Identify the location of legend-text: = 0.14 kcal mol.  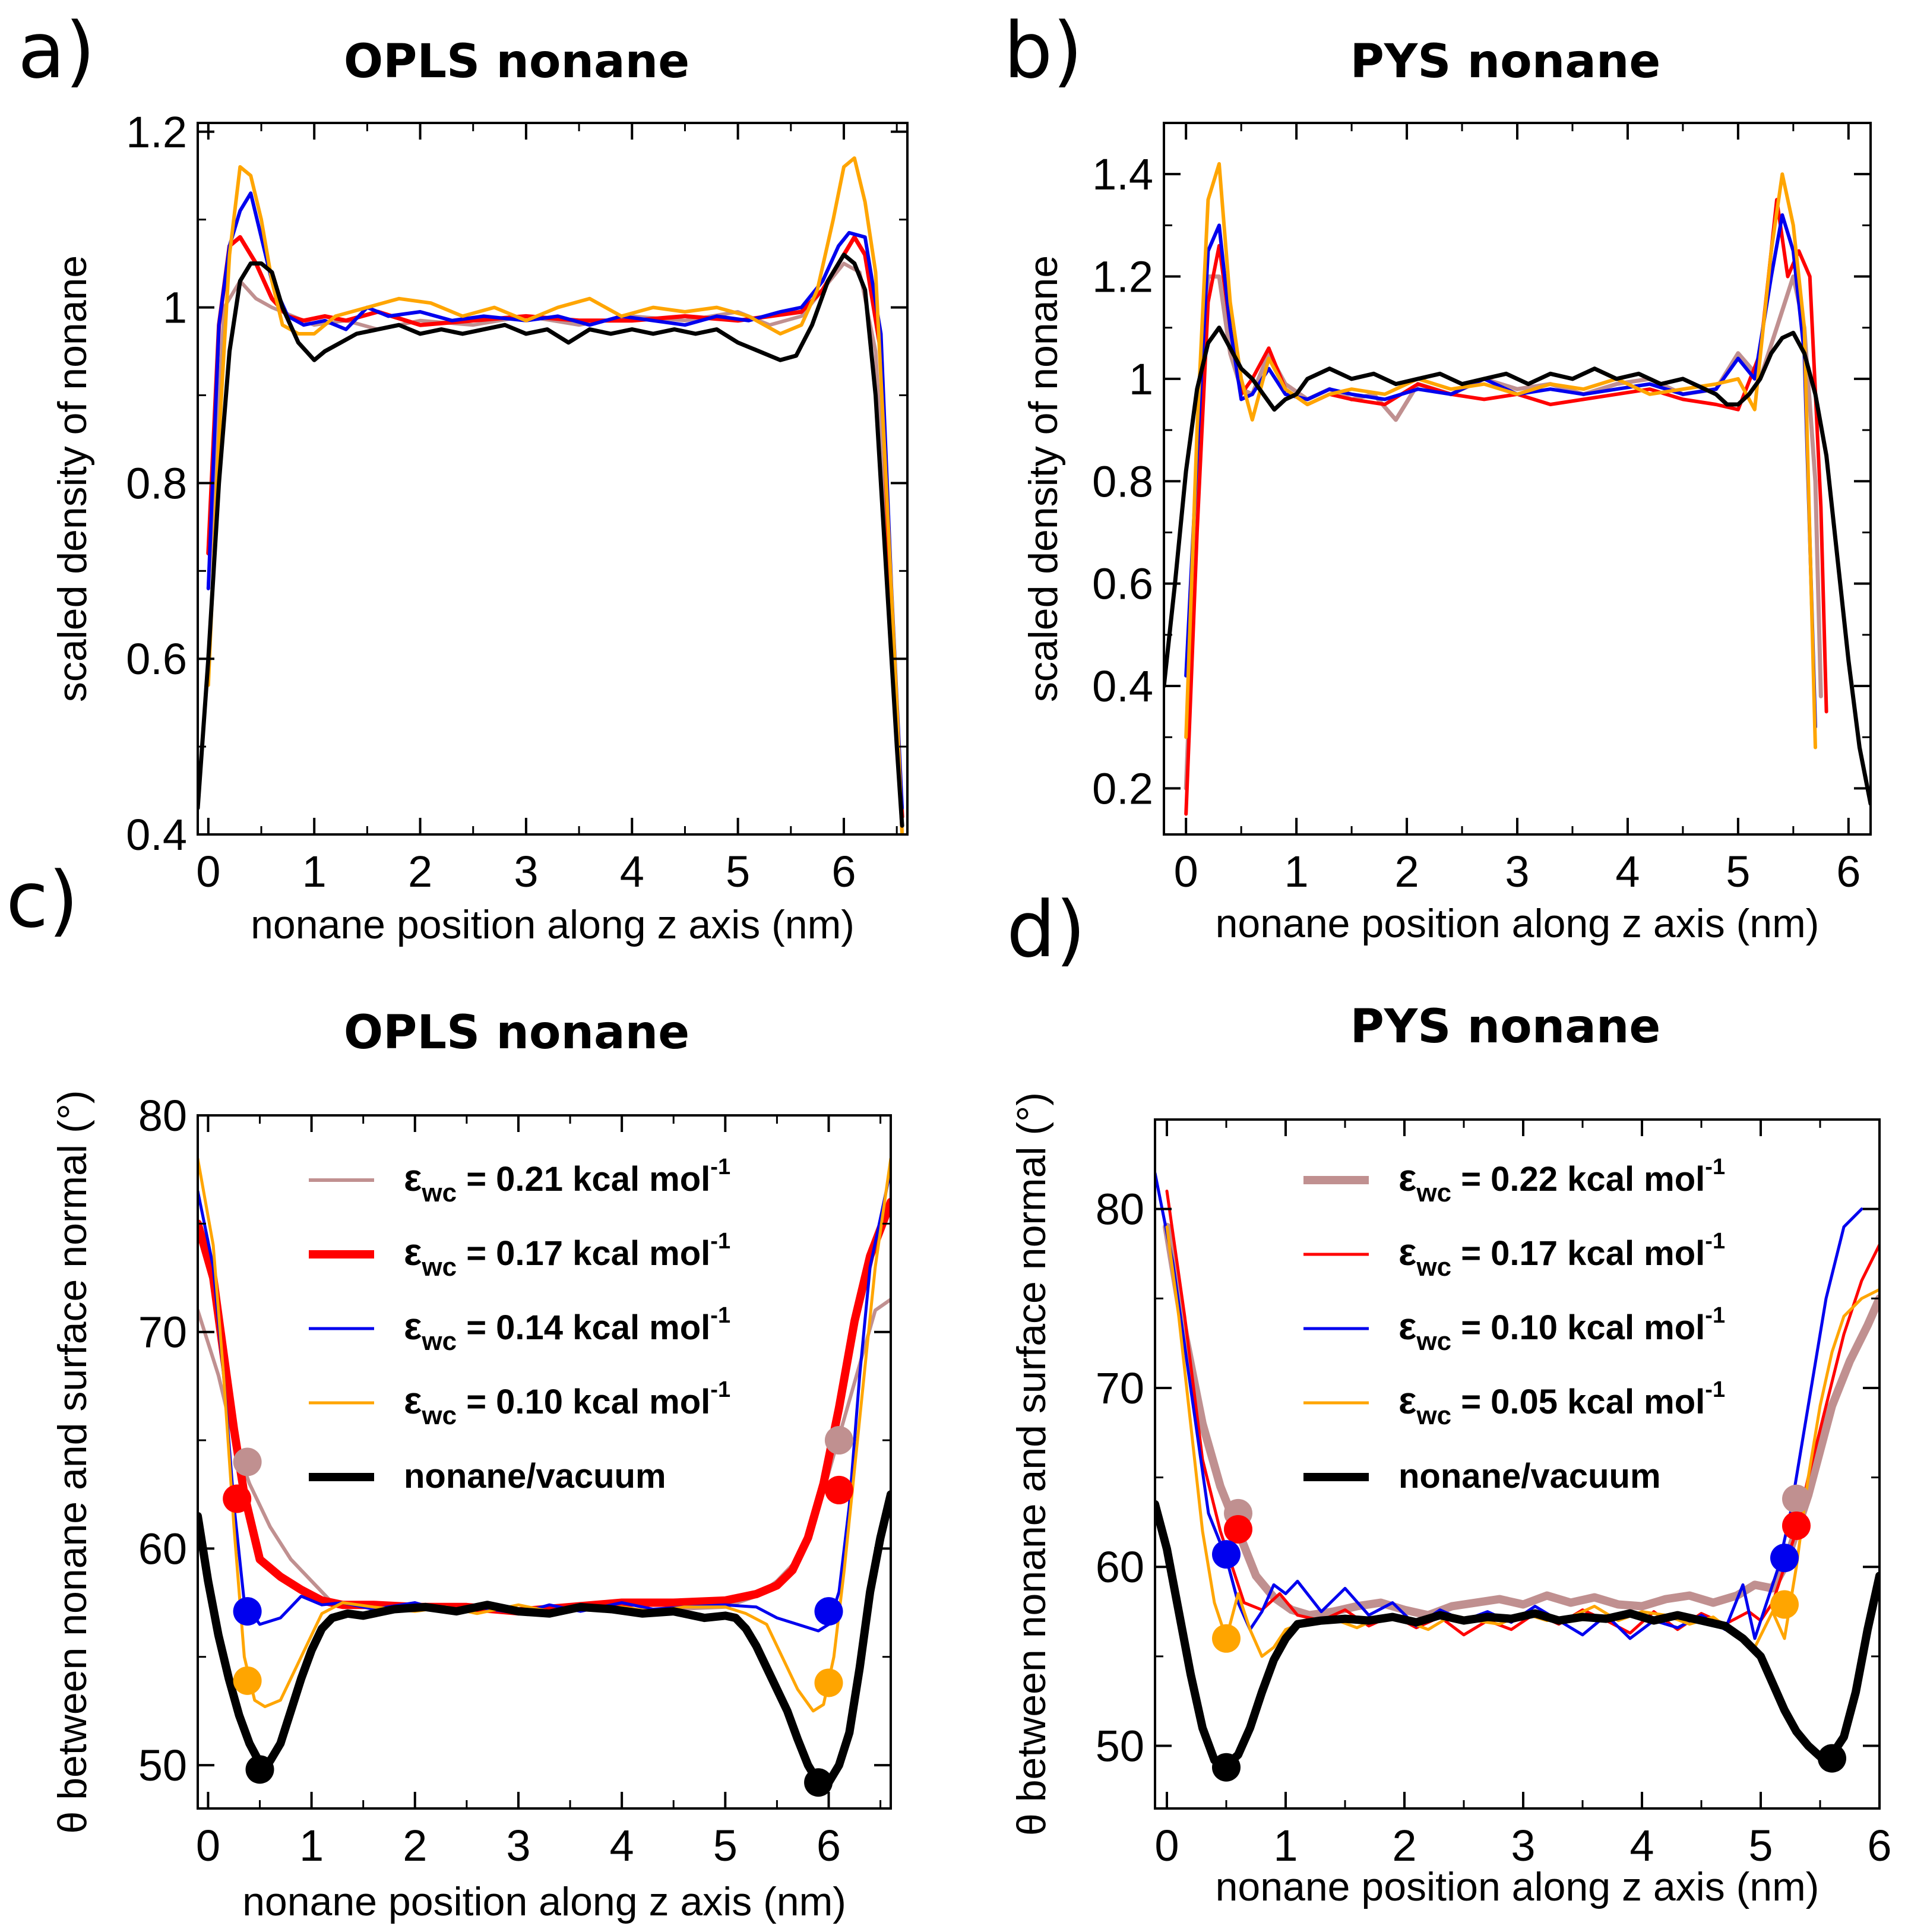
(583, 1327).